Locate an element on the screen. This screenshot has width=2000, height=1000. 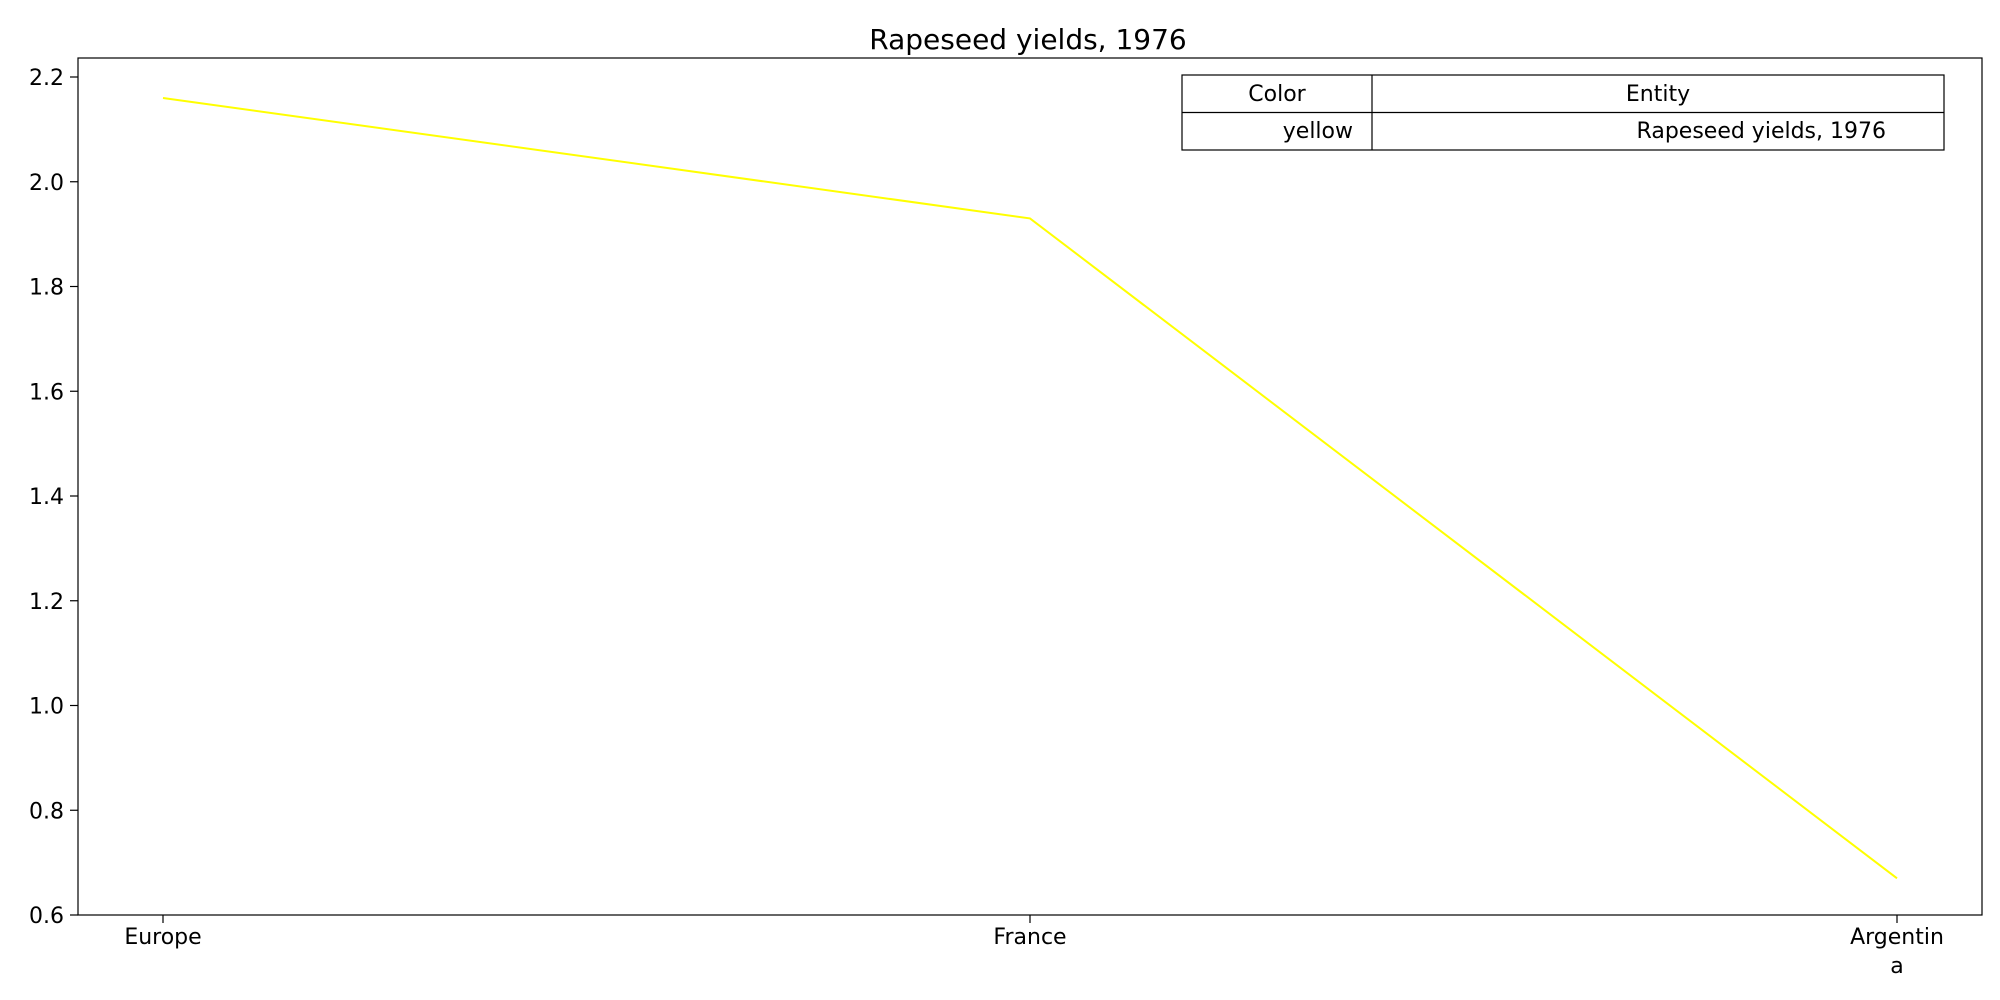
y-tick-label: 1.8 is located at coordinates (46, 288).